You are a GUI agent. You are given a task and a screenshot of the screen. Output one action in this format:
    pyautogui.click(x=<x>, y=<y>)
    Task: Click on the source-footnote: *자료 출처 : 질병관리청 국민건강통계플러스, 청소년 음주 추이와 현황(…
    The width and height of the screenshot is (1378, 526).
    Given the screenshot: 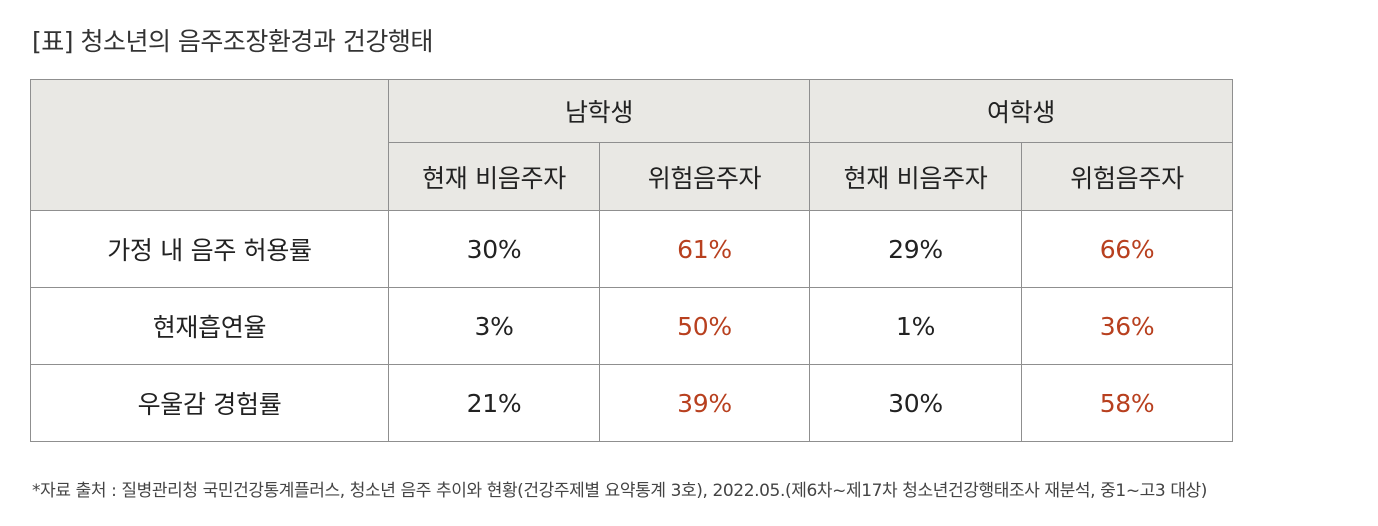 What is the action you would take?
    pyautogui.click(x=620, y=491)
    